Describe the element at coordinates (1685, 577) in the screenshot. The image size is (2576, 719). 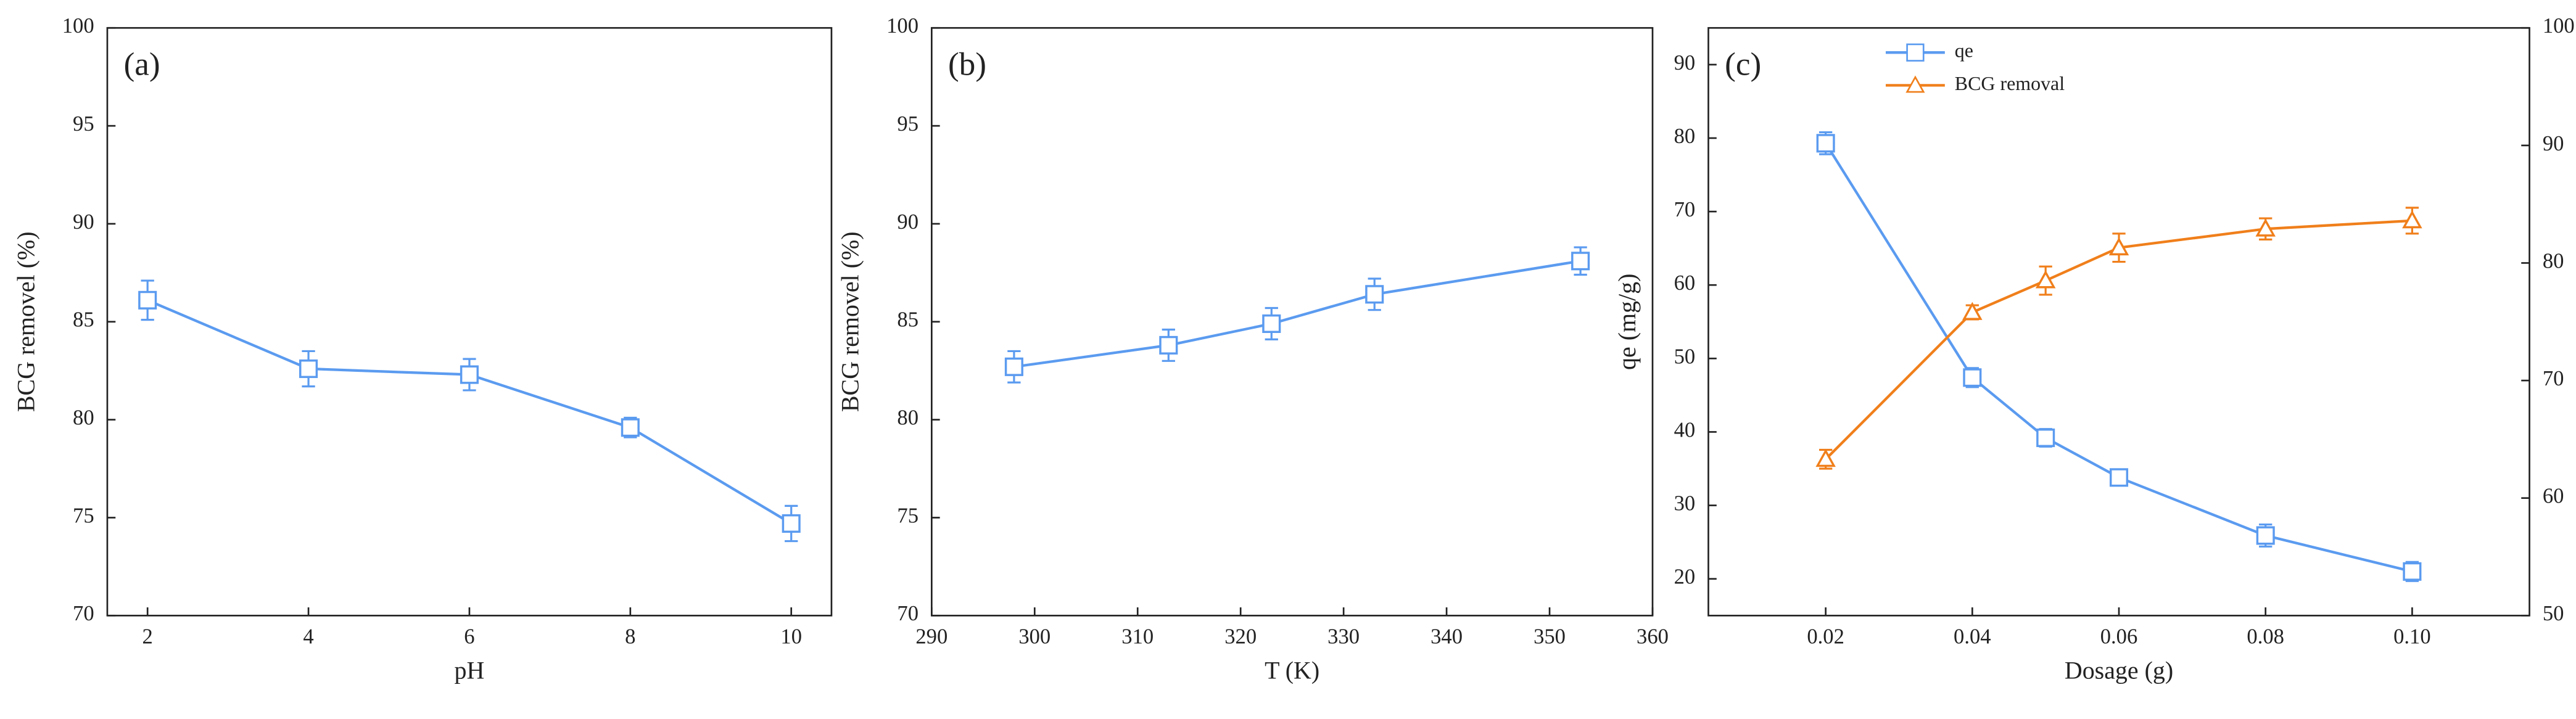
I see `y-tick-label: 20` at that location.